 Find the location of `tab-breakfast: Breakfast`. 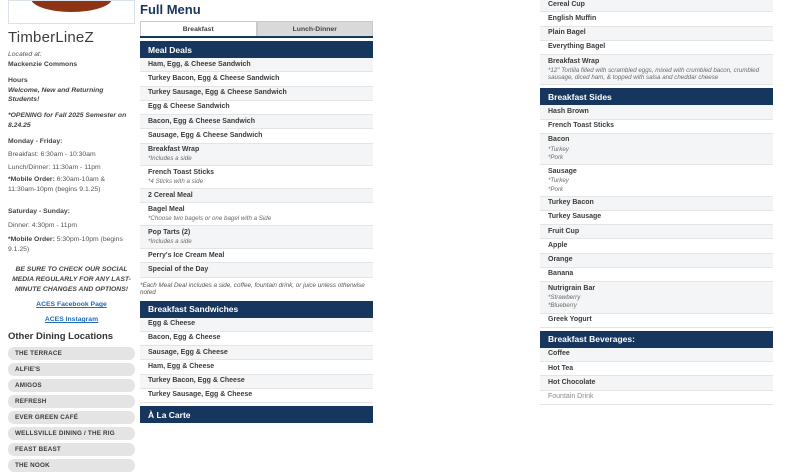

tab-breakfast: Breakfast is located at coordinates (198, 28).